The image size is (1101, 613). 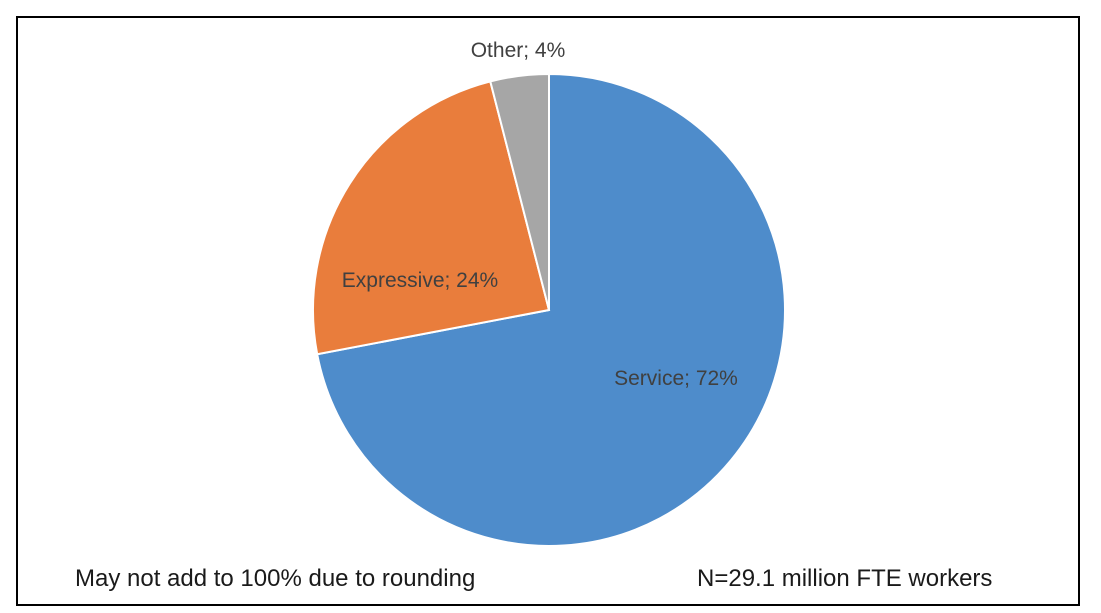 What do you see at coordinates (845, 578) in the screenshot?
I see `sample-size-note: N=29.1 million FTE workers` at bounding box center [845, 578].